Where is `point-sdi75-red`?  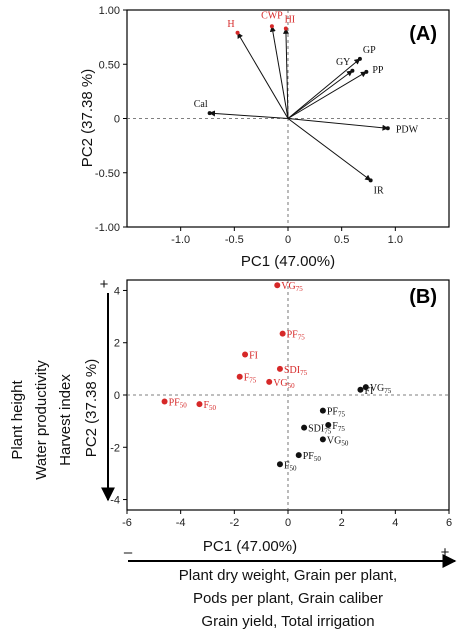
point-sdi75-red is located at coordinates (279, 368).